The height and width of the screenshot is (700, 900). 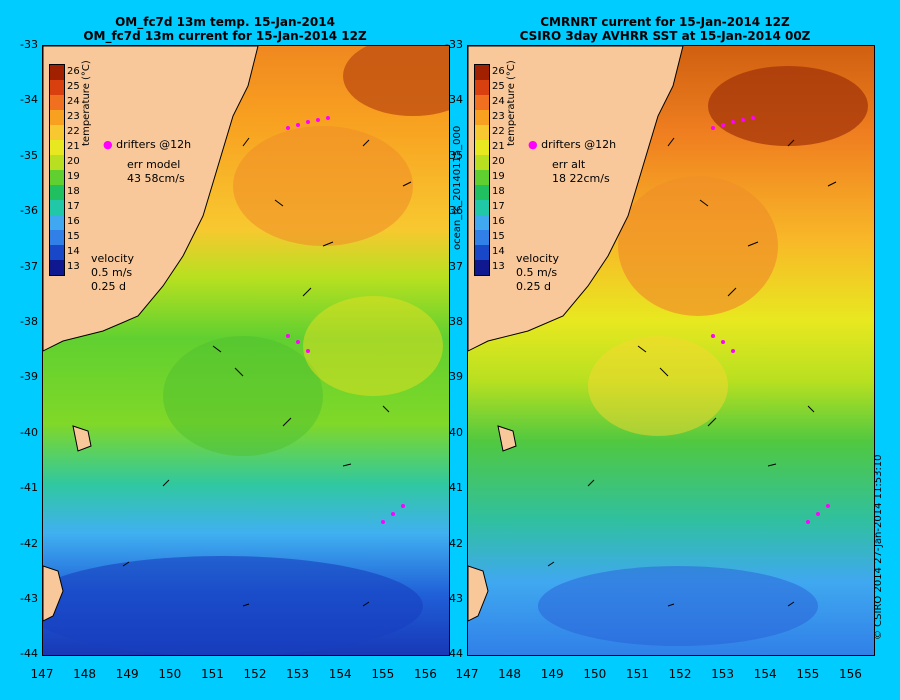 I want to click on longitude-tick-label: 156, so click(x=425, y=674).